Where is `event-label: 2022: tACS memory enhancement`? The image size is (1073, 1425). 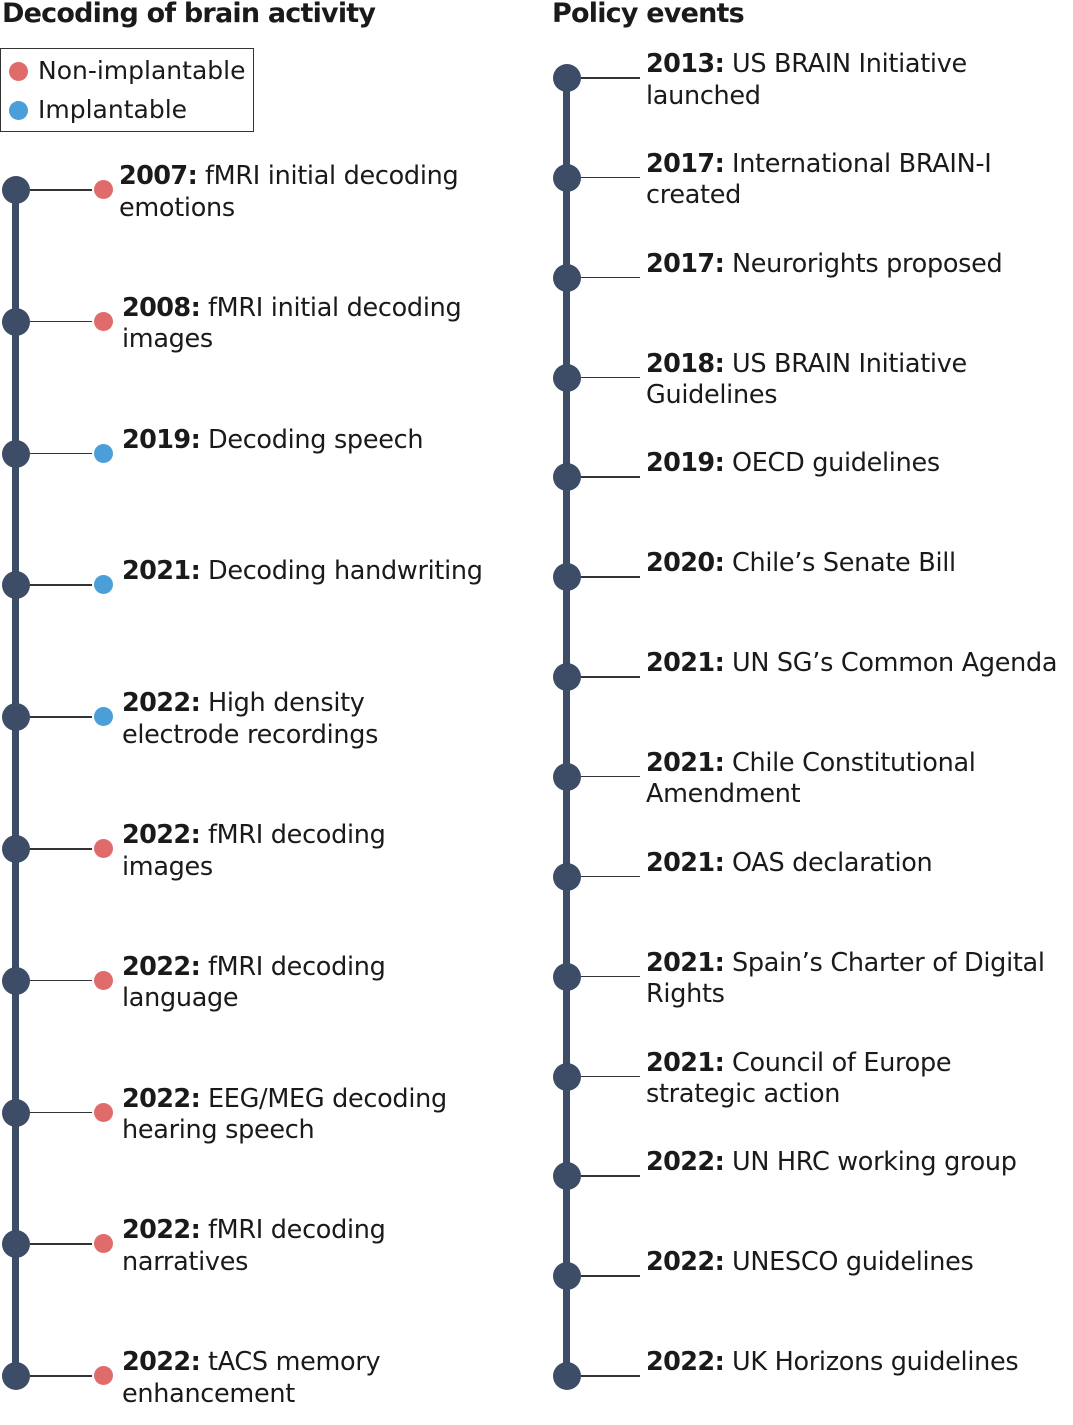
event-label: 2022: tACS memory enhancement is located at coordinates (251, 1378).